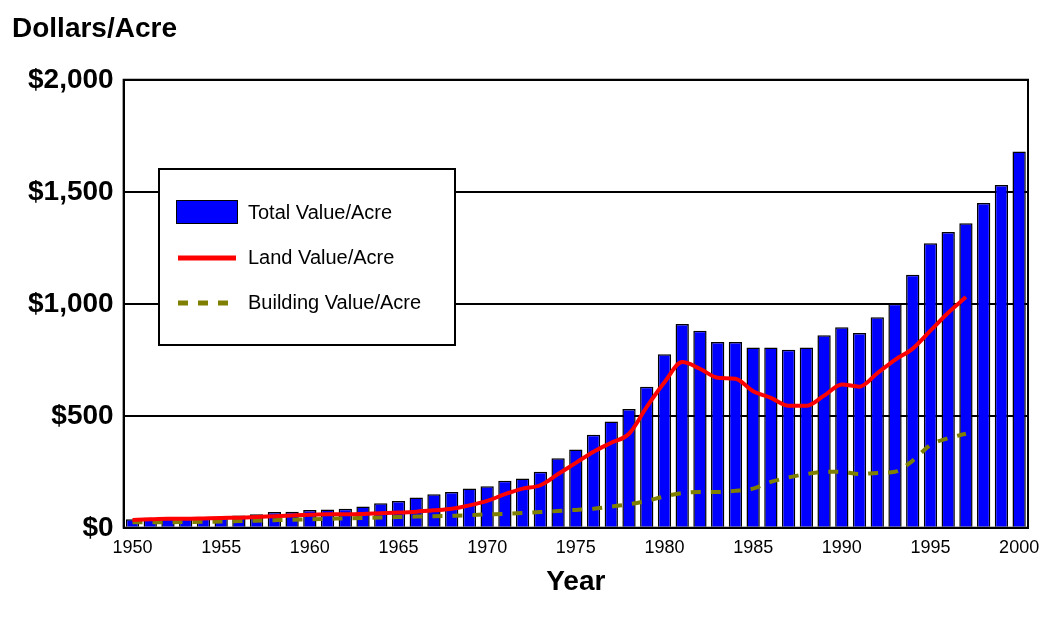  Describe the element at coordinates (221, 546) in the screenshot. I see `x-tick-label: 1955` at that location.